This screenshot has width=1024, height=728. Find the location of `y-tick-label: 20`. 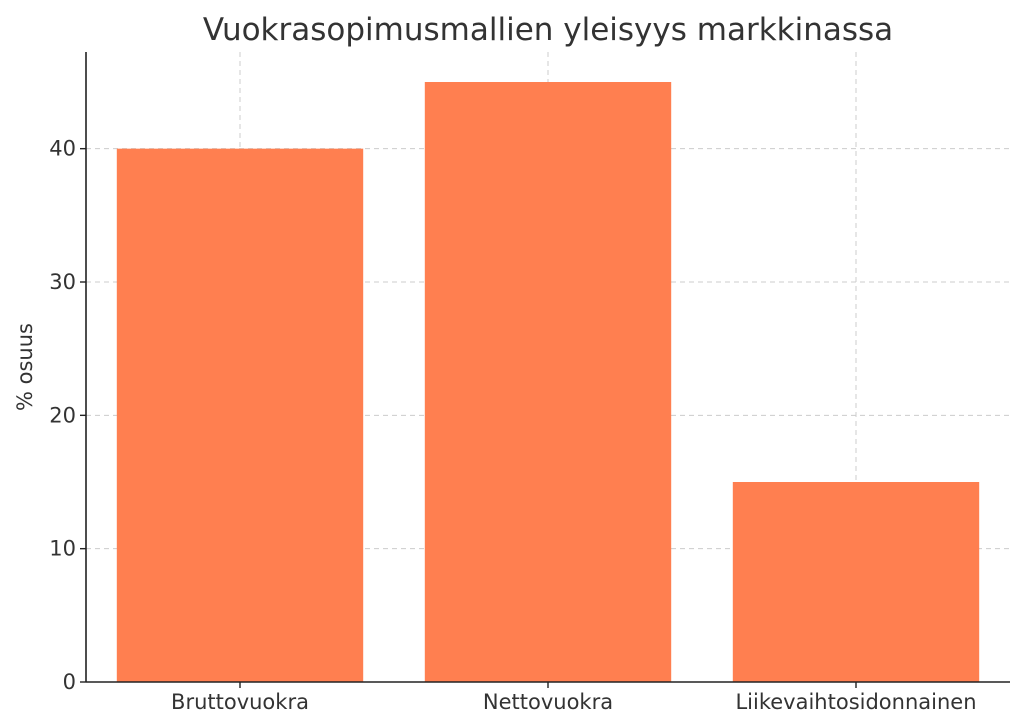

y-tick-label: 20 is located at coordinates (62, 415).